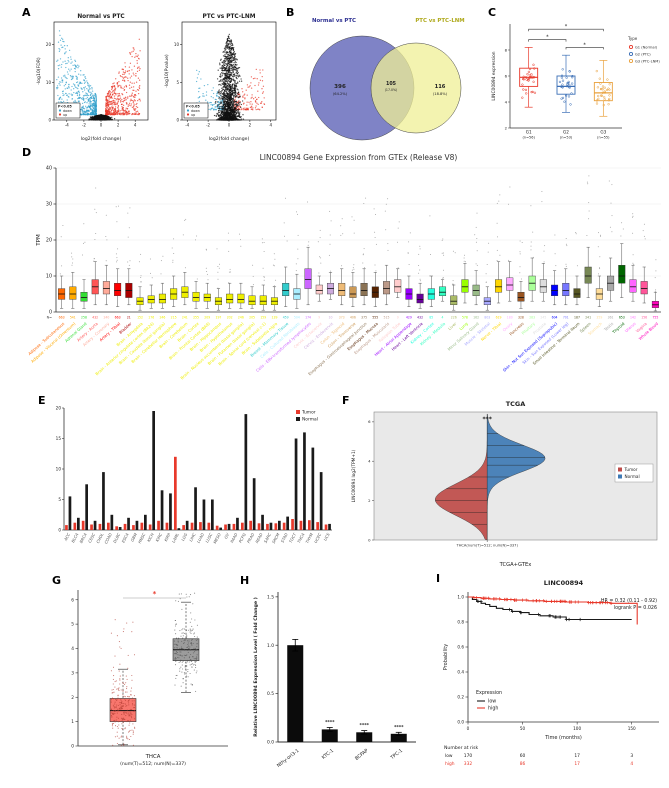 The width and height of the screenshot is (669, 788). What do you see at coordinates (647, 62) in the screenshot?
I see `svg-text: G3 (PTC-LNM)` at bounding box center [647, 62].